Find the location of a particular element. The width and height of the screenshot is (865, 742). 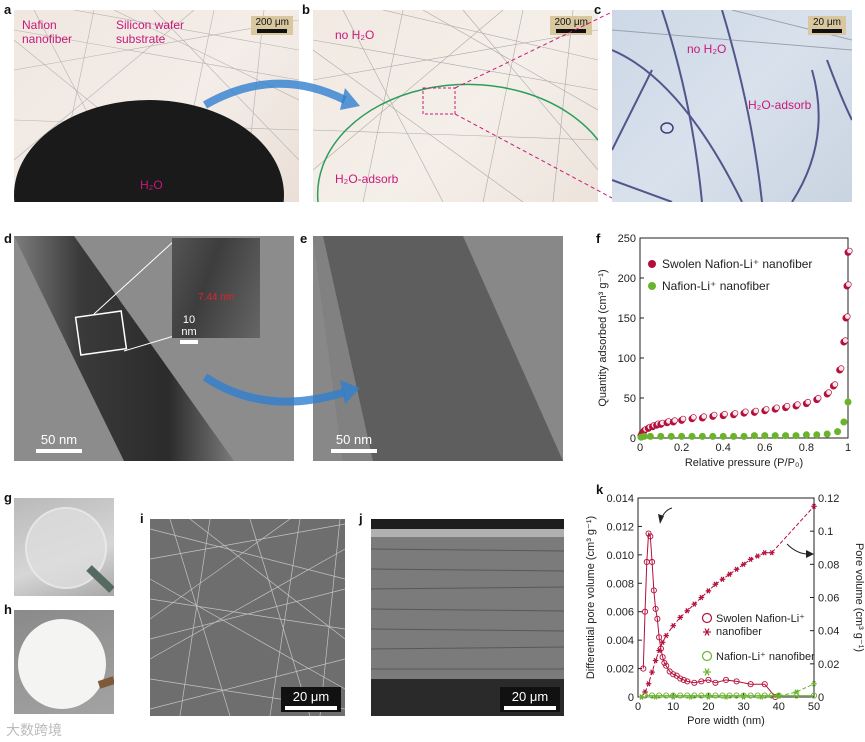

panel-a-label: a is located at coordinates (8, 9).